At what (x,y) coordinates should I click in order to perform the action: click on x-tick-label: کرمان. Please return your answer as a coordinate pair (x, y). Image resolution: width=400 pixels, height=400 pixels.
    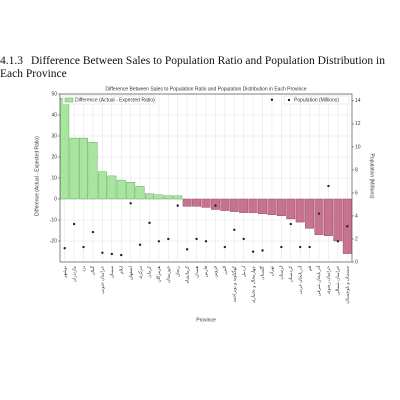
    Looking at the image, I should click on (150, 271).